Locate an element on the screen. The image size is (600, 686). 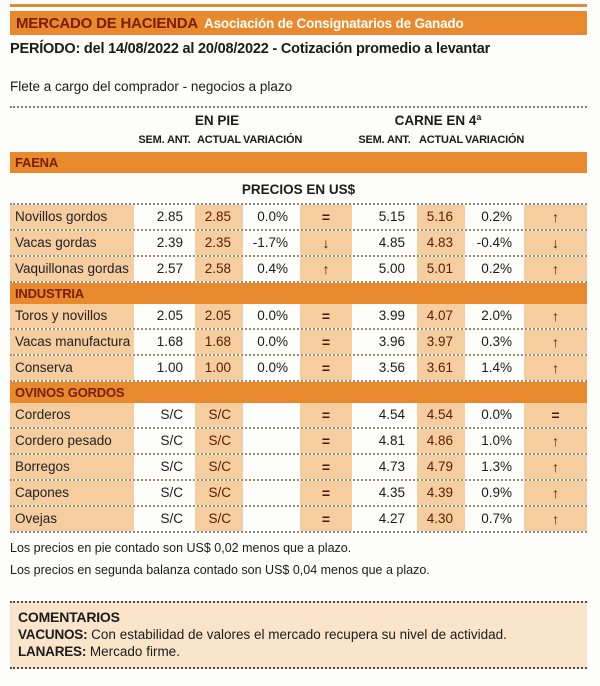
carne-actual-value: 3.97 is located at coordinates (441, 342).